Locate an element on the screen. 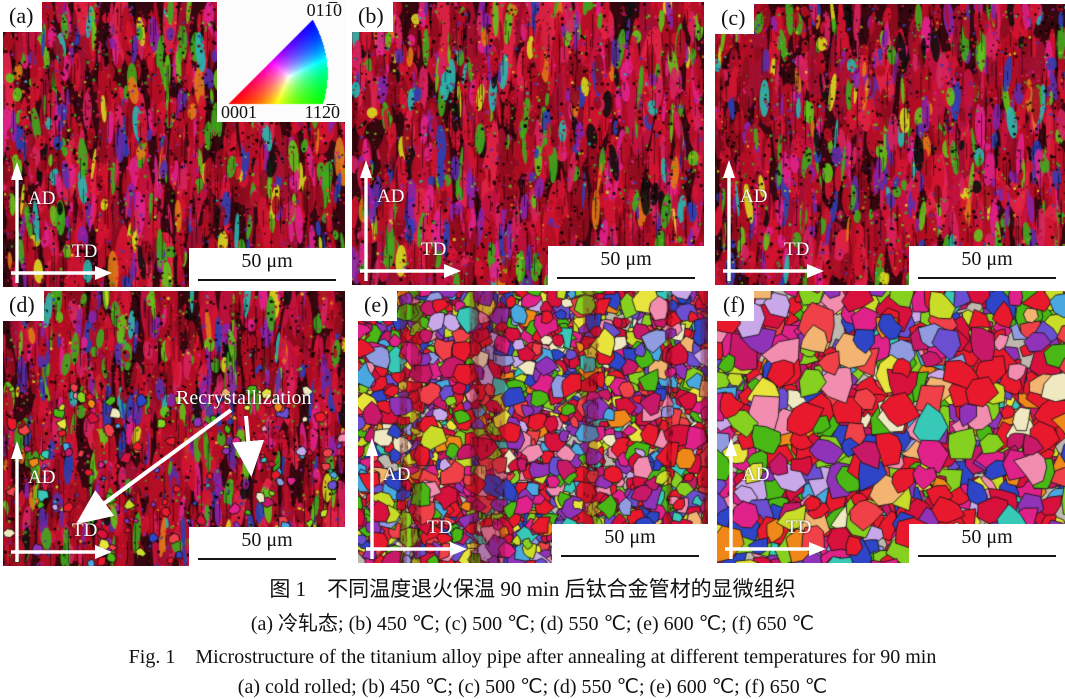 This screenshot has width=1065, height=699. recrystallization-label: Recrystallization is located at coordinates (244, 398).